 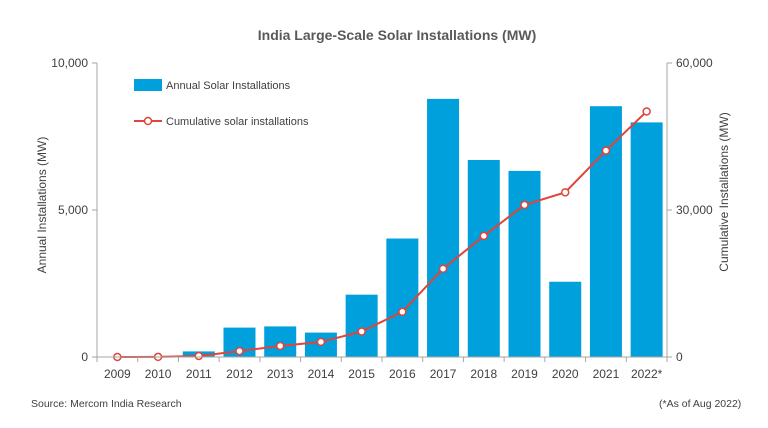 What do you see at coordinates (199, 356) in the screenshot?
I see `point-2011` at bounding box center [199, 356].